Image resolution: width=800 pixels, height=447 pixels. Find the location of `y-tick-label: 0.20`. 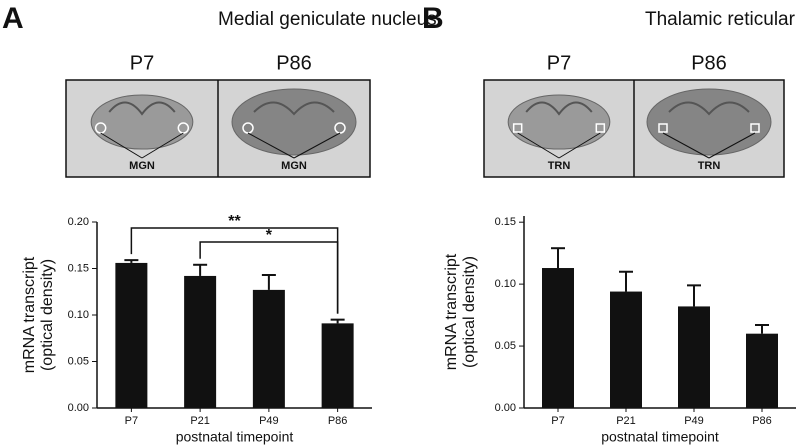

y-tick-label: 0.20 is located at coordinates (78, 222).